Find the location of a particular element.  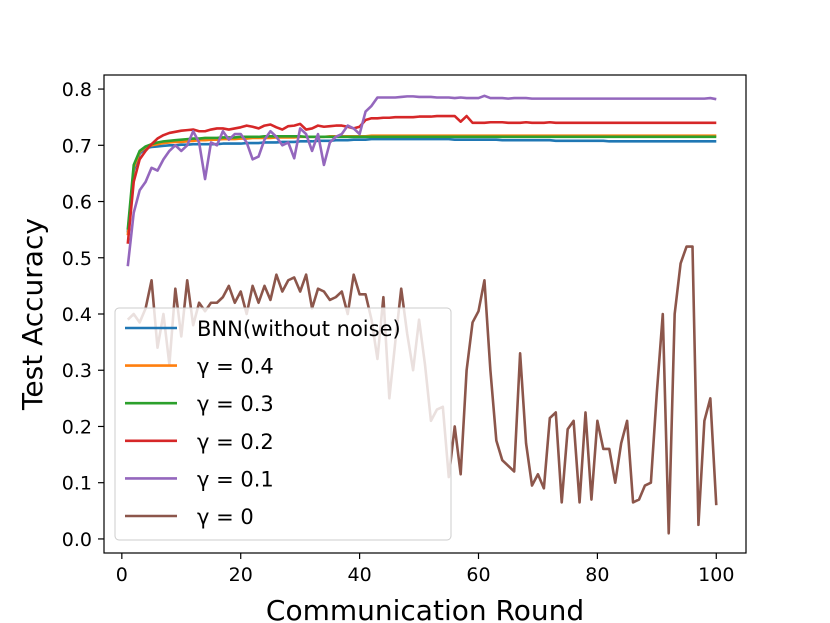

y-tick-label: 0.8 is located at coordinates (77, 90).